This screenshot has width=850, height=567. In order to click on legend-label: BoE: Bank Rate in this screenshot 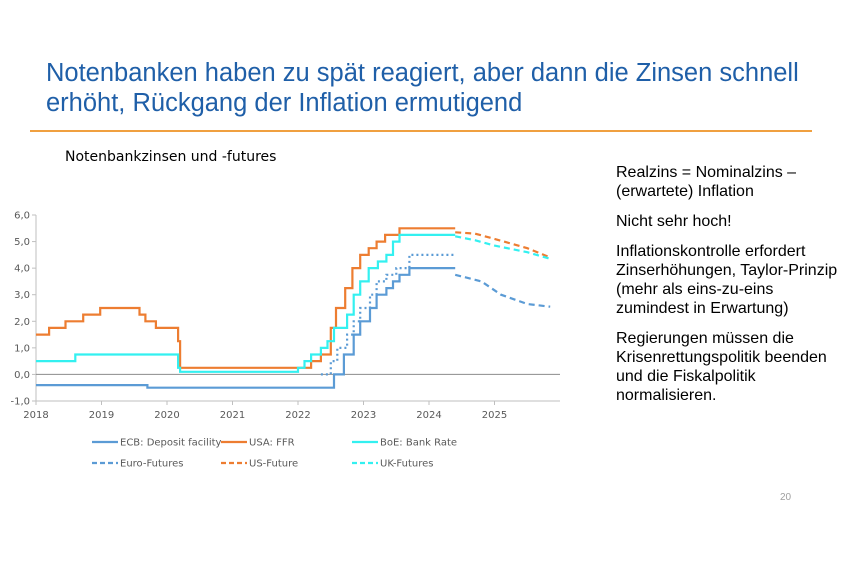, I will do `click(418, 443)`.